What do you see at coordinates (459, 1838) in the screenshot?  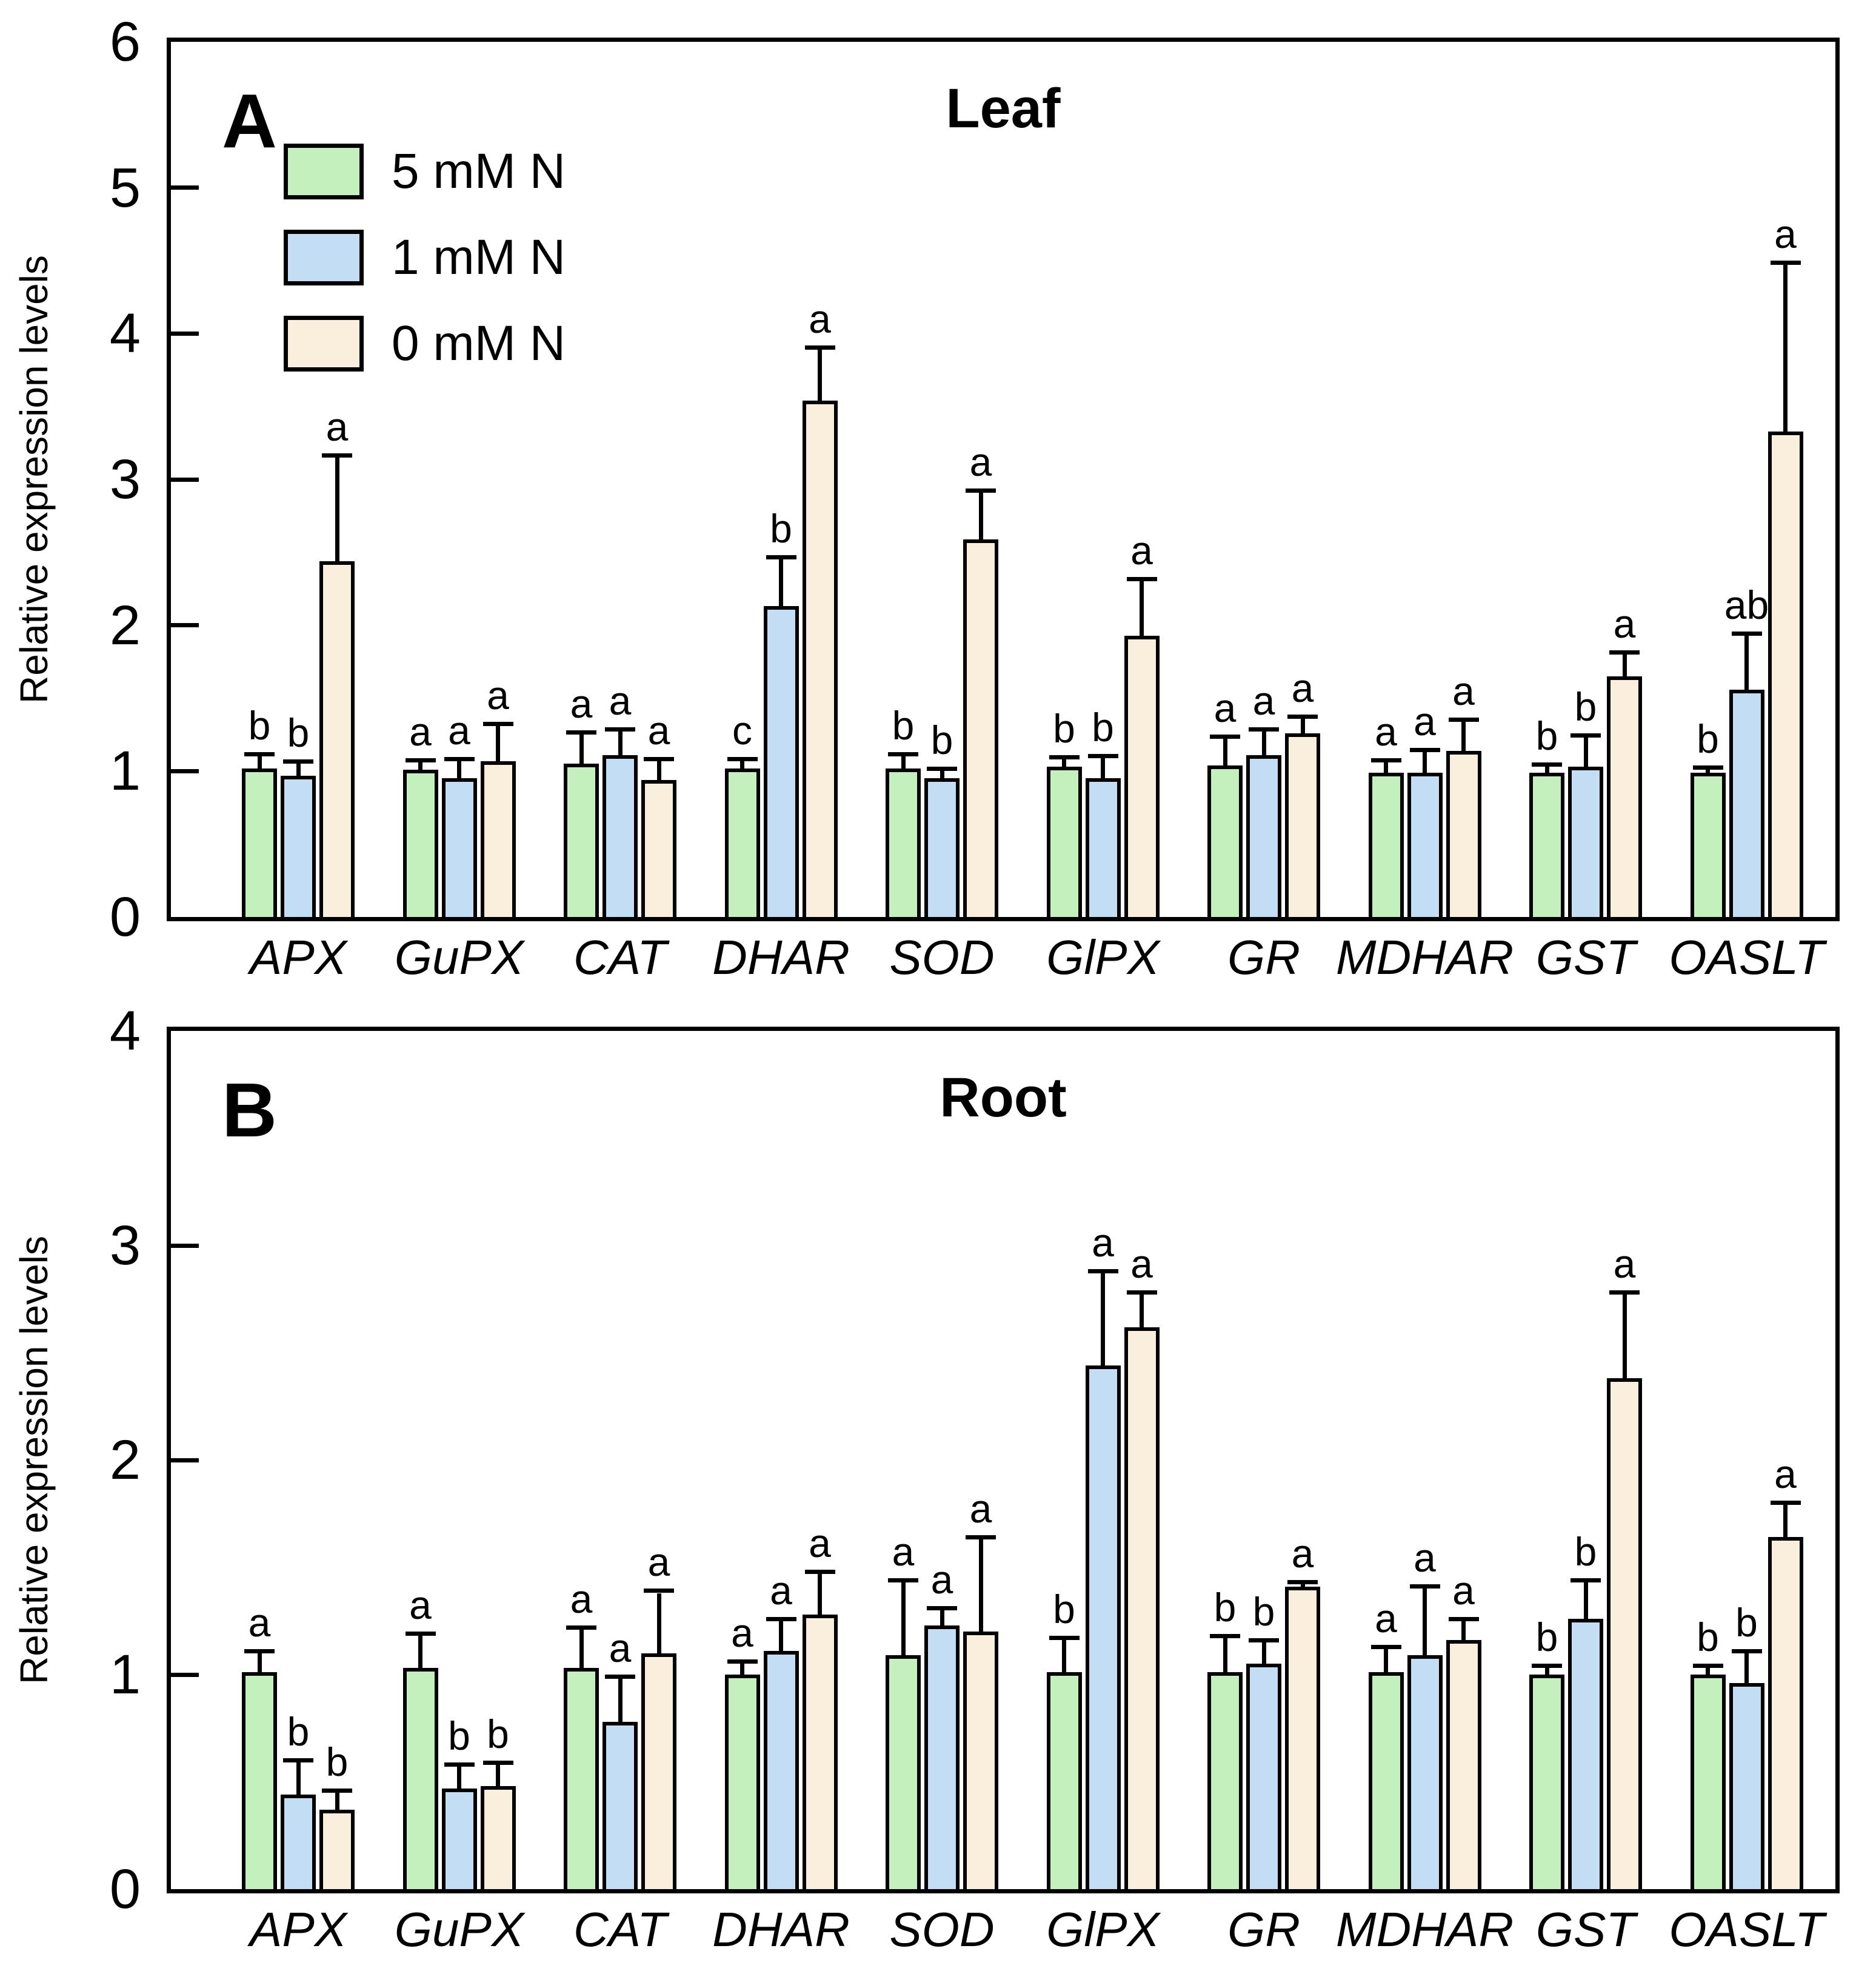 I see `bar-root-gupx-1-mm-n` at bounding box center [459, 1838].